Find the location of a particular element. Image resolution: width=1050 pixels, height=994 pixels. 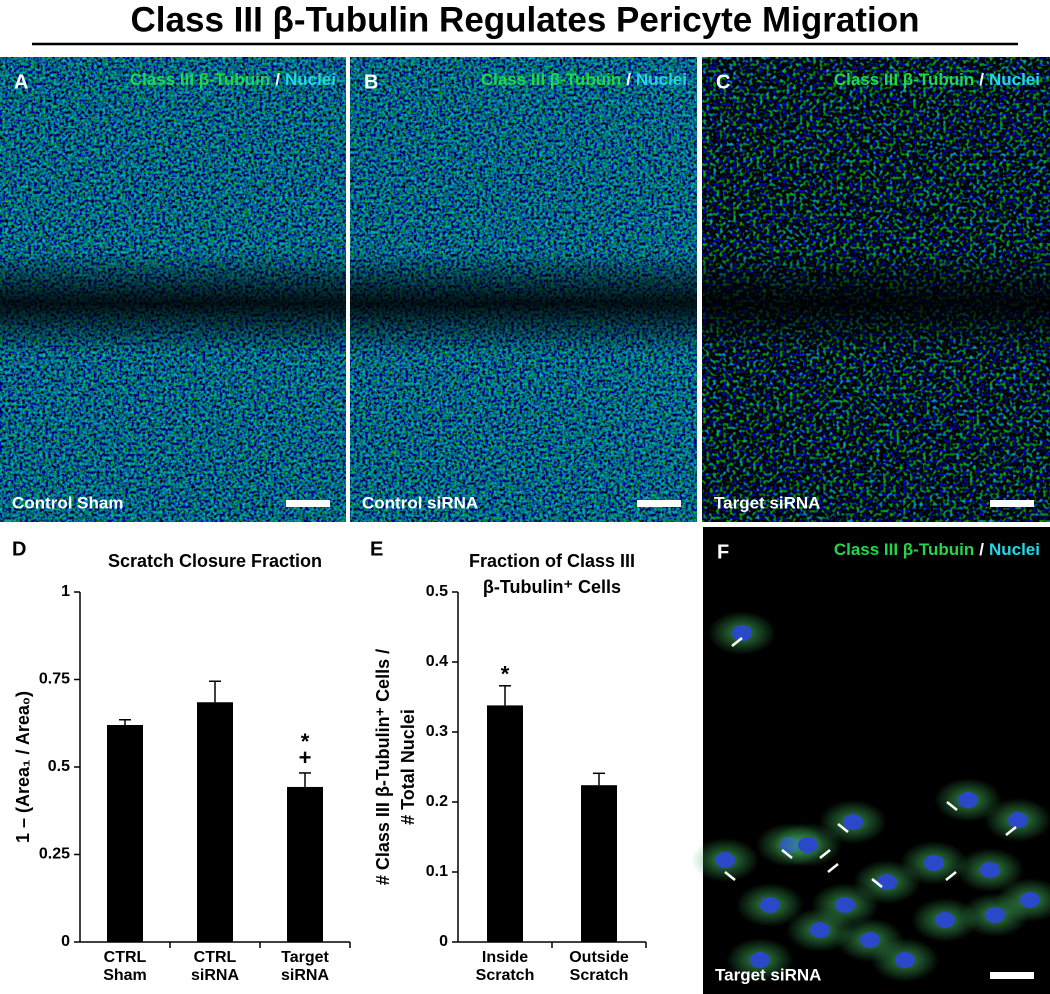

y-axis-label: # Total Nuclei is located at coordinates (408, 767).